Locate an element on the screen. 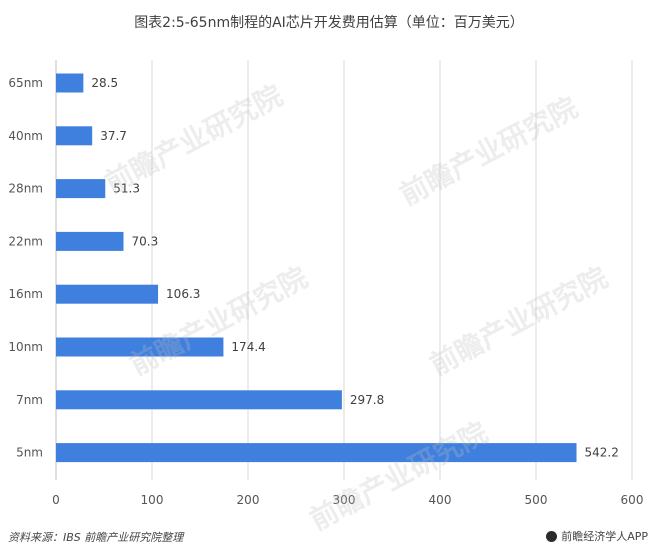 Image resolution: width=658 pixels, height=555 pixels. data-label: 51.3 is located at coordinates (126, 189).